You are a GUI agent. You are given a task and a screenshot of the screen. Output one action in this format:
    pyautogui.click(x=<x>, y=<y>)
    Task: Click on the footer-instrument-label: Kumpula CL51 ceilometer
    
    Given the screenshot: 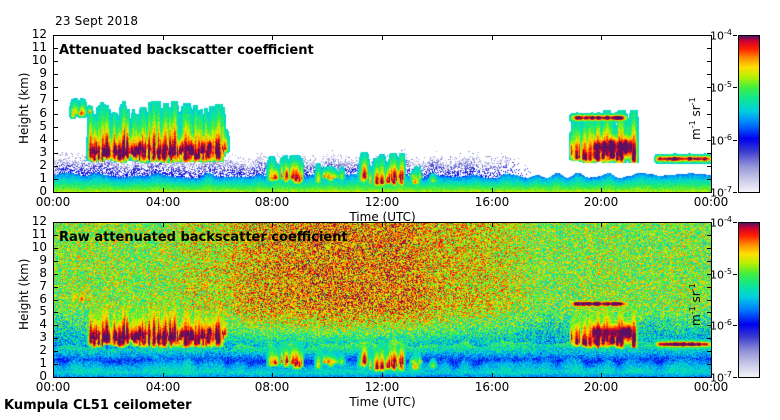 What is the action you would take?
    pyautogui.click(x=98, y=405)
    